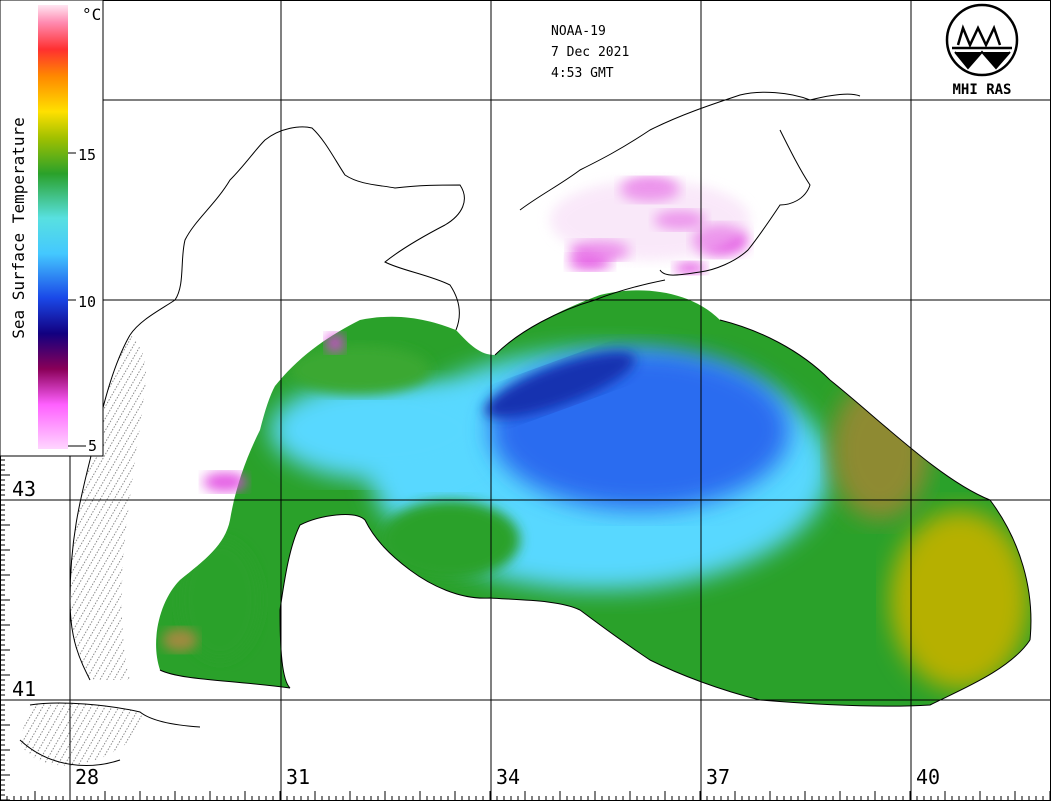 This screenshot has height=801, width=1051. Describe the element at coordinates (380, 430) in the screenshot. I see `sst-cool-west` at that location.